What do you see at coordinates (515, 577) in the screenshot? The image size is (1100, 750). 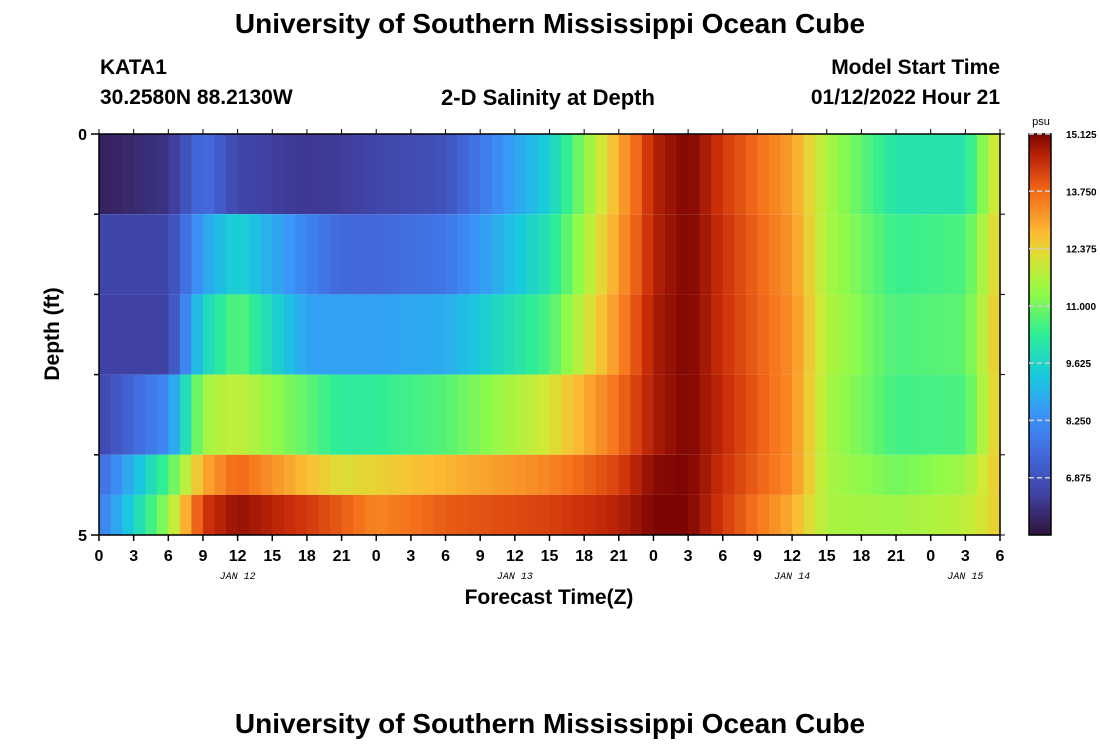 I see `date-label: JAN 13` at bounding box center [515, 577].